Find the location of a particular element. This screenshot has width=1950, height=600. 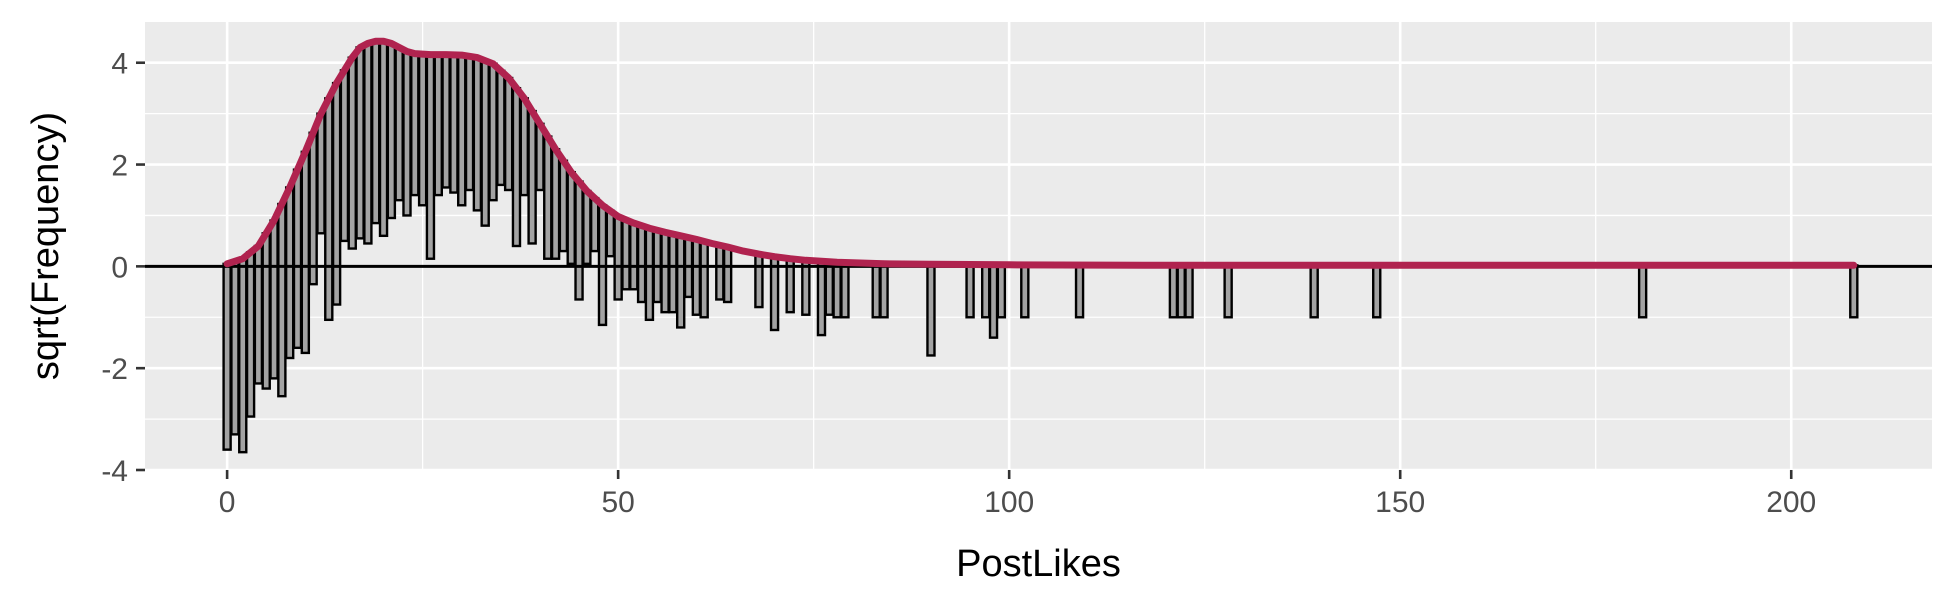

y-tick-label: 4 is located at coordinates (119, 64).